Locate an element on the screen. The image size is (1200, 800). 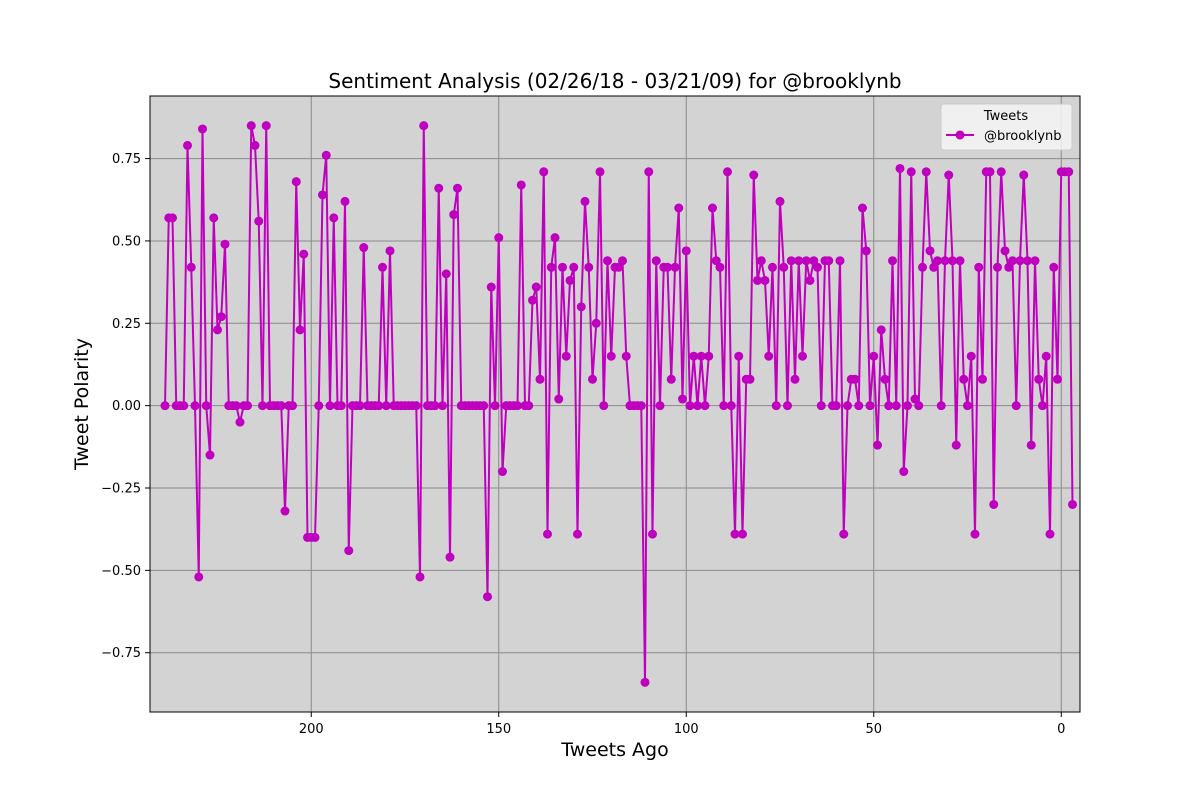
legend-box is located at coordinates (1006, 127).